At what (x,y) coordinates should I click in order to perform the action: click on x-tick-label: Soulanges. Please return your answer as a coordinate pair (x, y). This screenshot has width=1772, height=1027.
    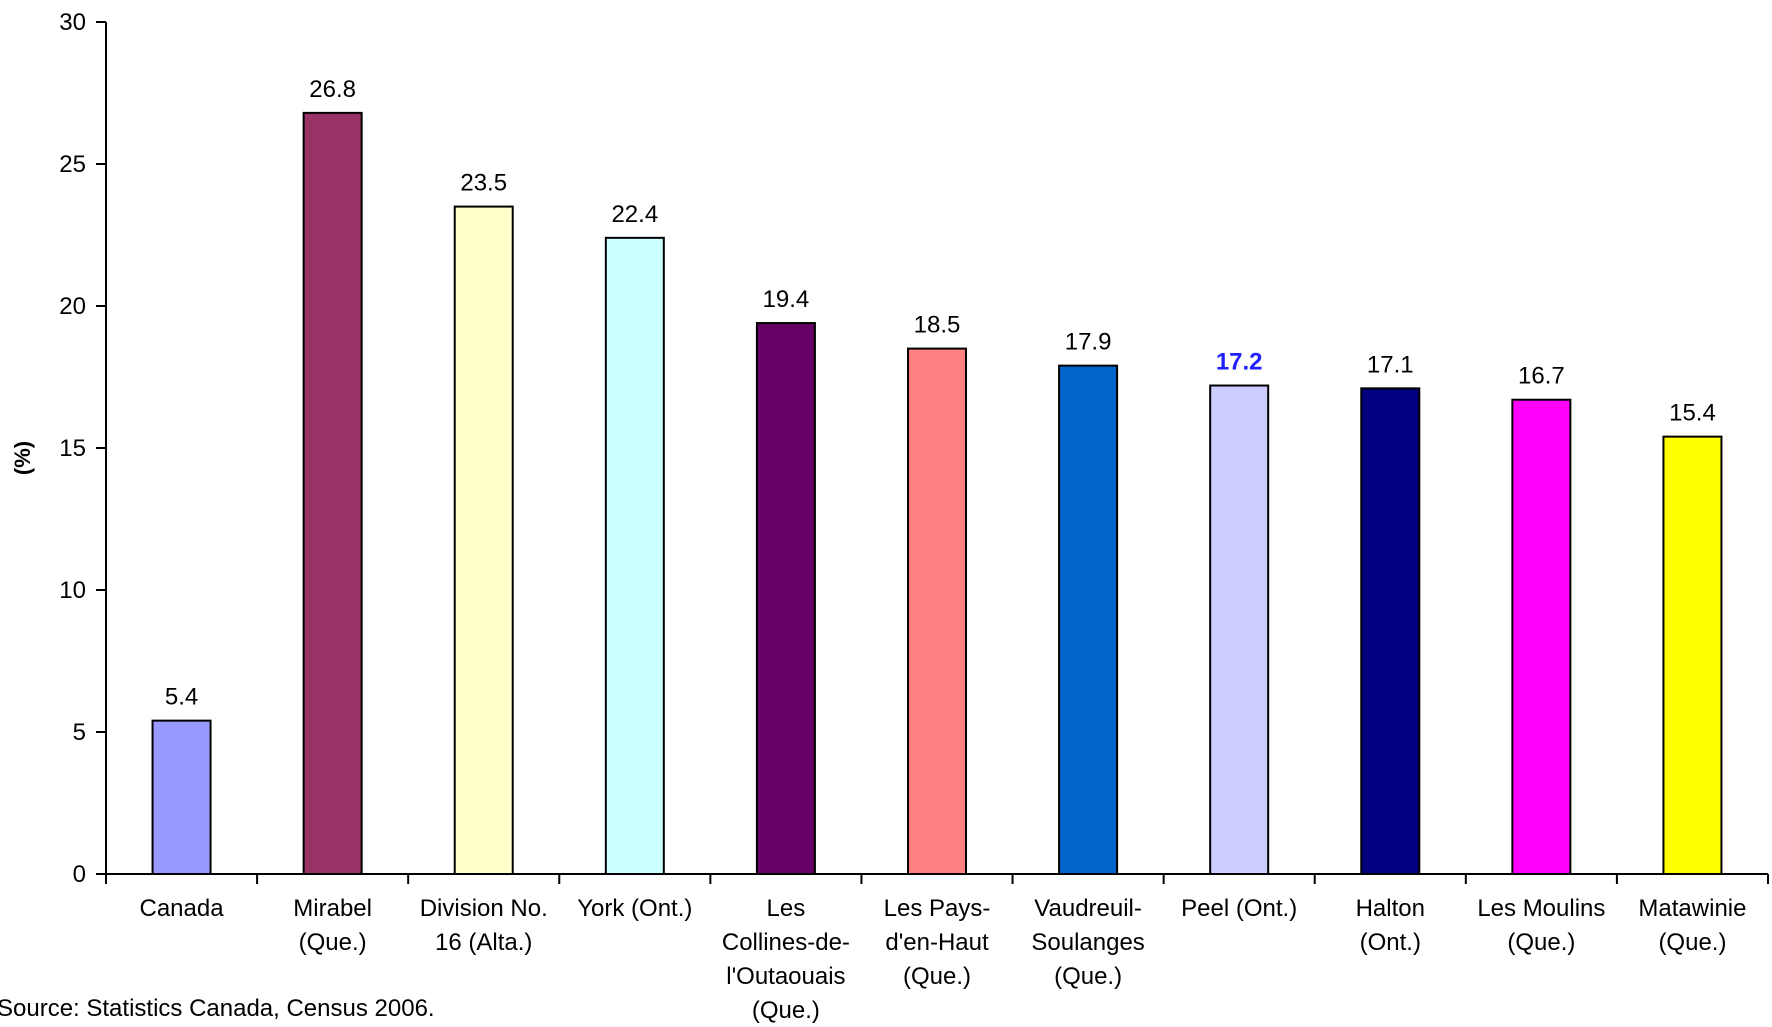
    Looking at the image, I should click on (1087, 942).